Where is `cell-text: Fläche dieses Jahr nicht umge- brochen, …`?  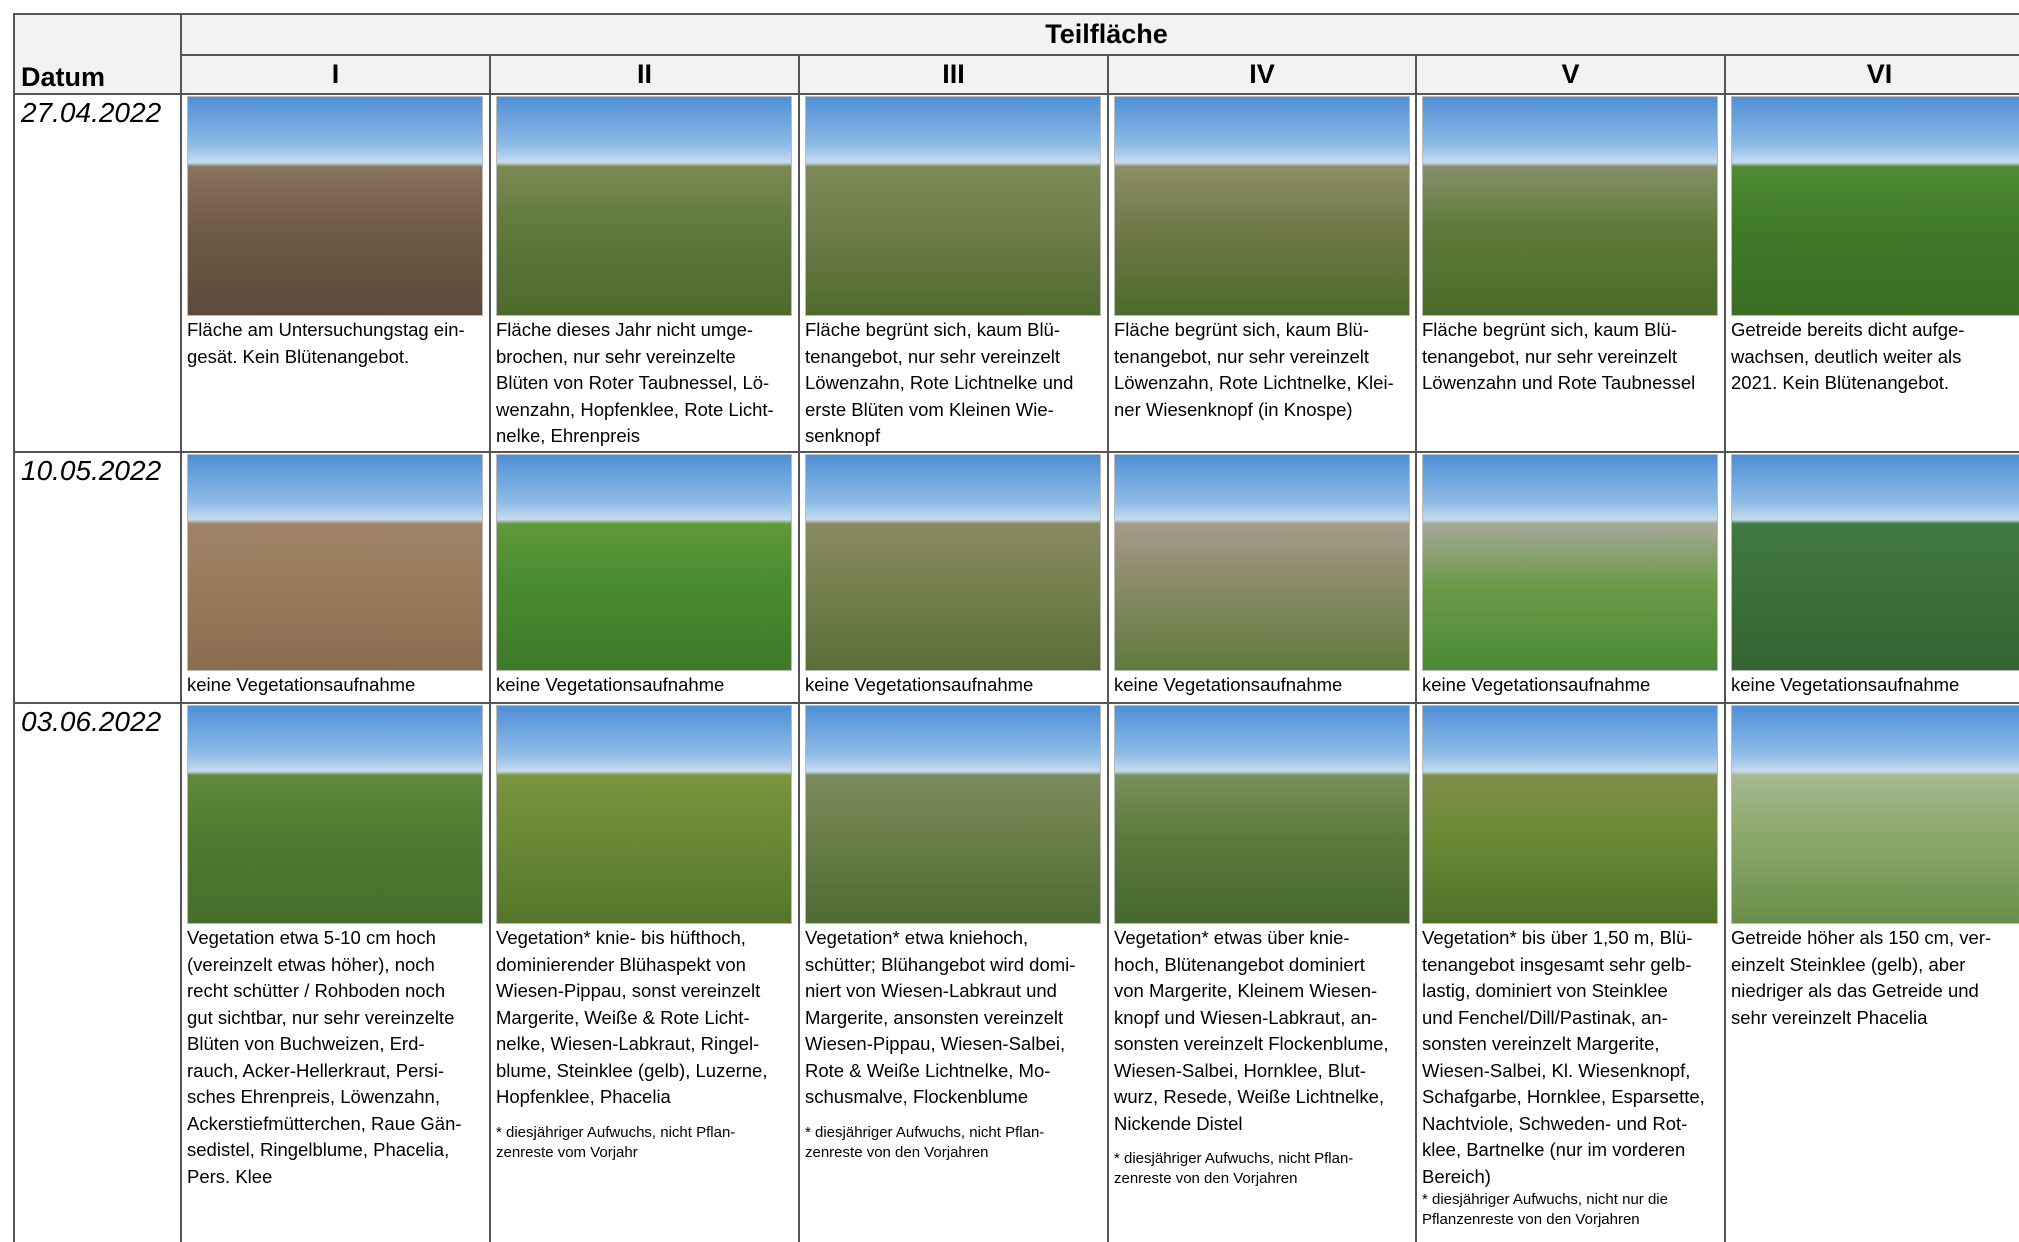 cell-text: Fläche dieses Jahr nicht umge- brochen, … is located at coordinates (635, 382).